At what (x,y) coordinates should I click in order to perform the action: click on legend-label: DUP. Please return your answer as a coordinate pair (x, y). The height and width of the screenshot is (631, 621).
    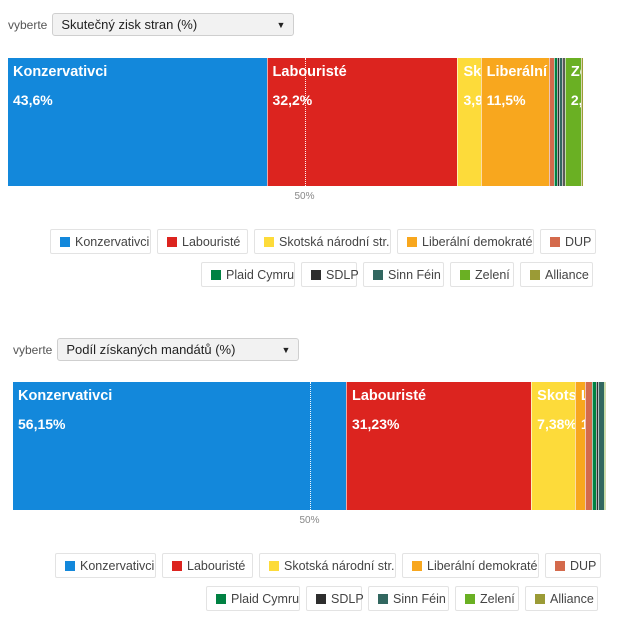
    Looking at the image, I should click on (578, 241).